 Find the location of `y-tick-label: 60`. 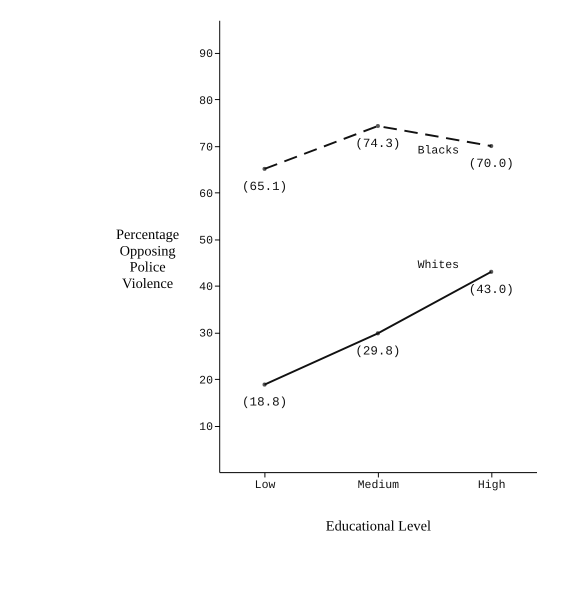

y-tick-label: 60 is located at coordinates (206, 194).